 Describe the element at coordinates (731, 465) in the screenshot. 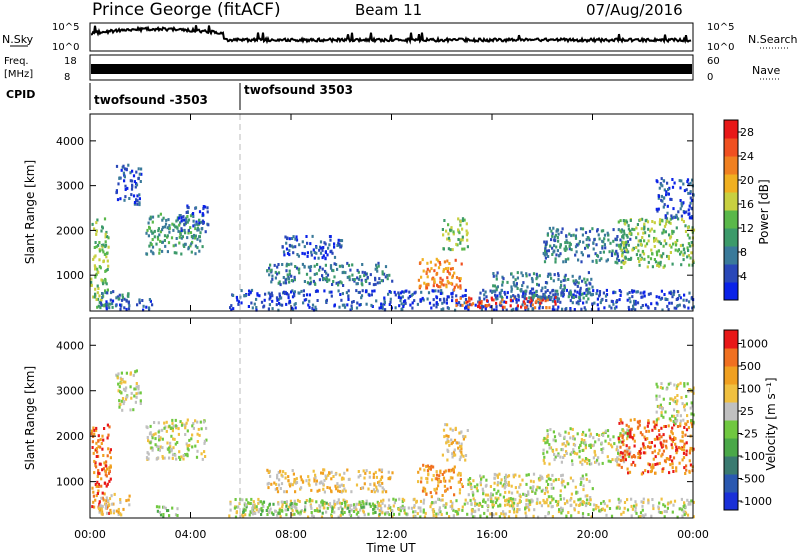

I see `colorbar-segment` at that location.